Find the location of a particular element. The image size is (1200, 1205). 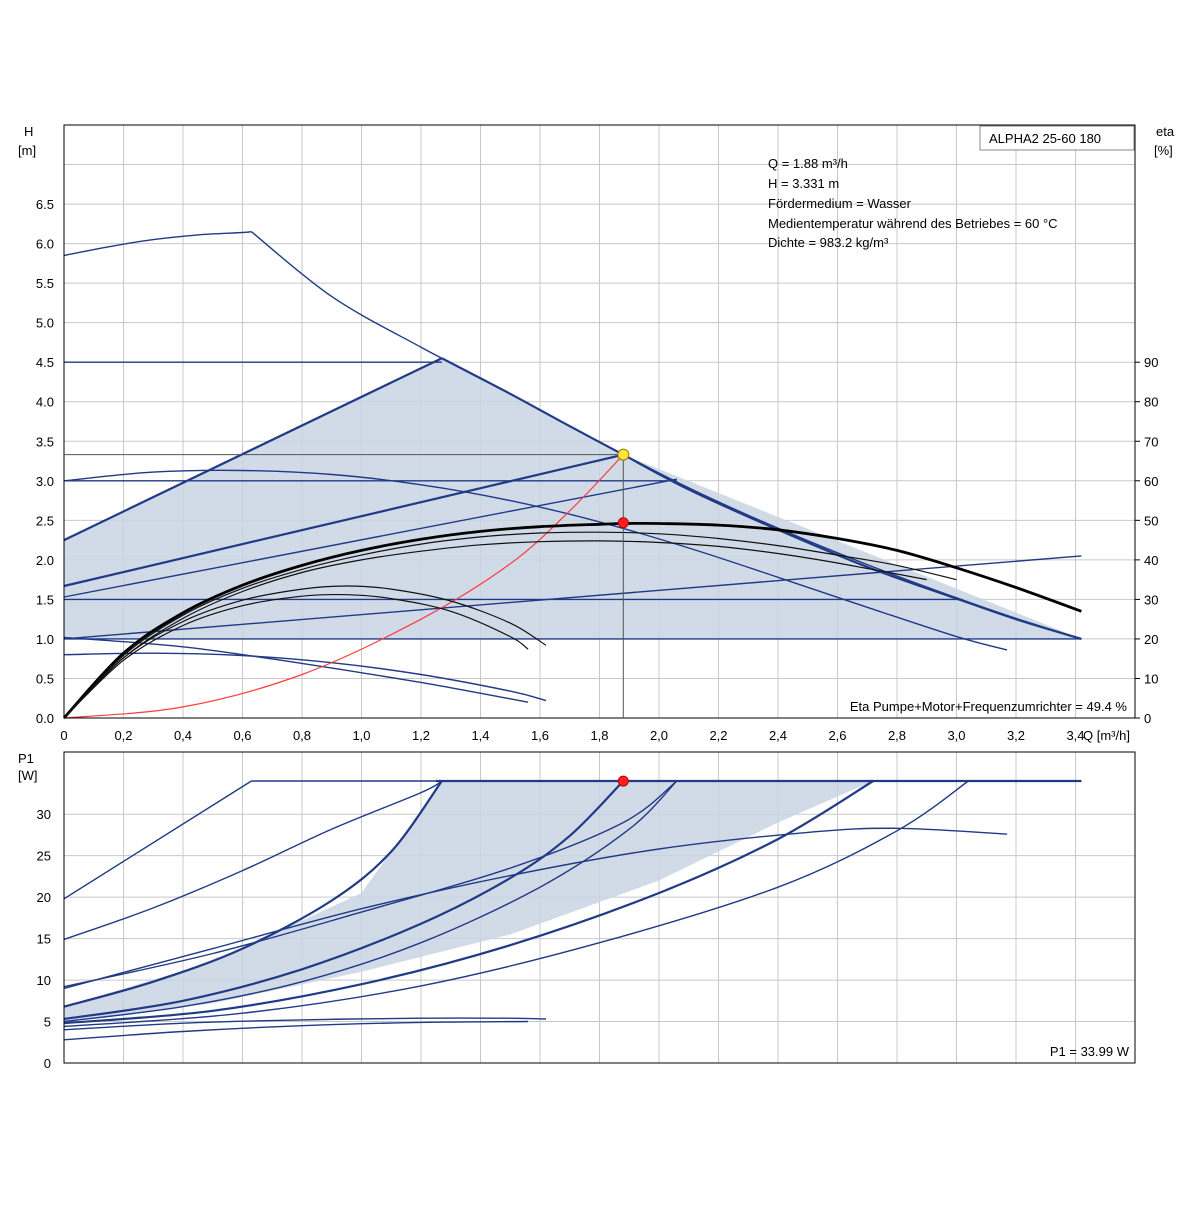

operating-markers is located at coordinates (623, 617).